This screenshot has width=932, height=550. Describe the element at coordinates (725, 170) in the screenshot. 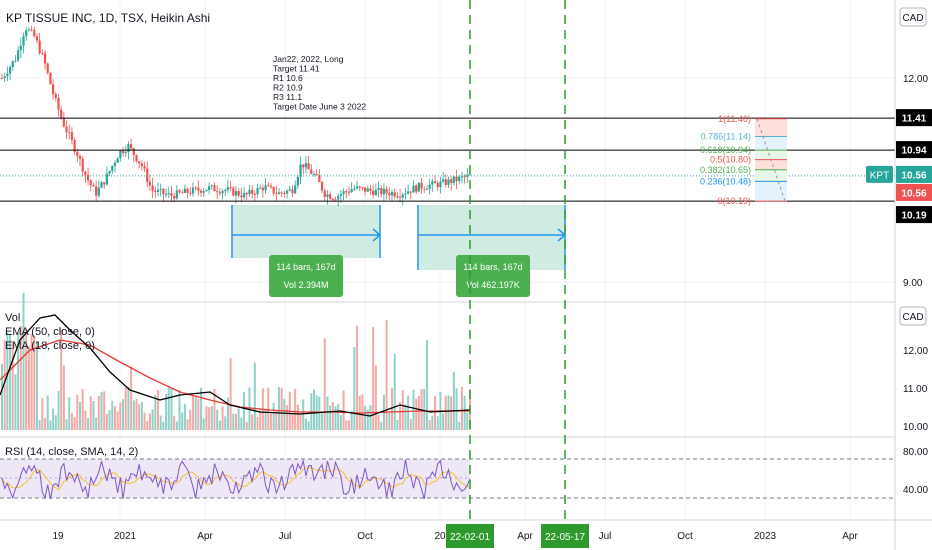

I see `fib-level-label: 0.382(10.65)` at that location.